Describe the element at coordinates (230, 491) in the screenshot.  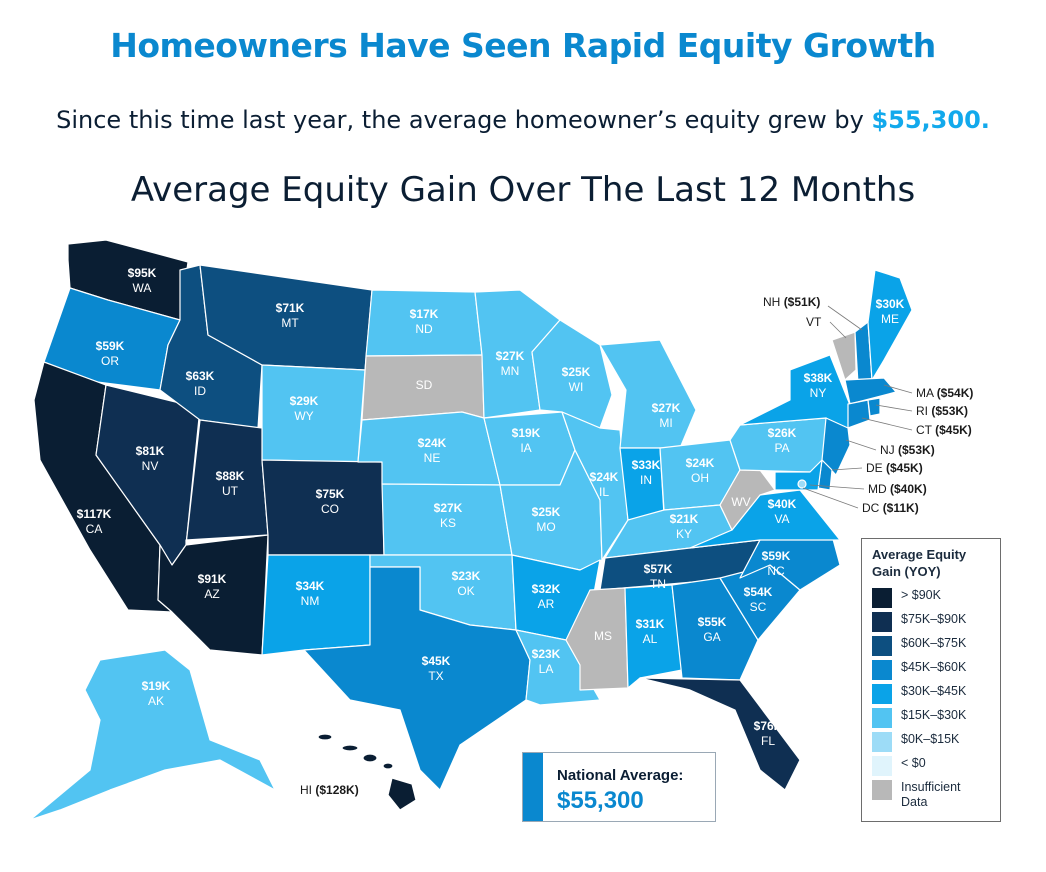
I see `state-abbr-label-UT: UT` at that location.